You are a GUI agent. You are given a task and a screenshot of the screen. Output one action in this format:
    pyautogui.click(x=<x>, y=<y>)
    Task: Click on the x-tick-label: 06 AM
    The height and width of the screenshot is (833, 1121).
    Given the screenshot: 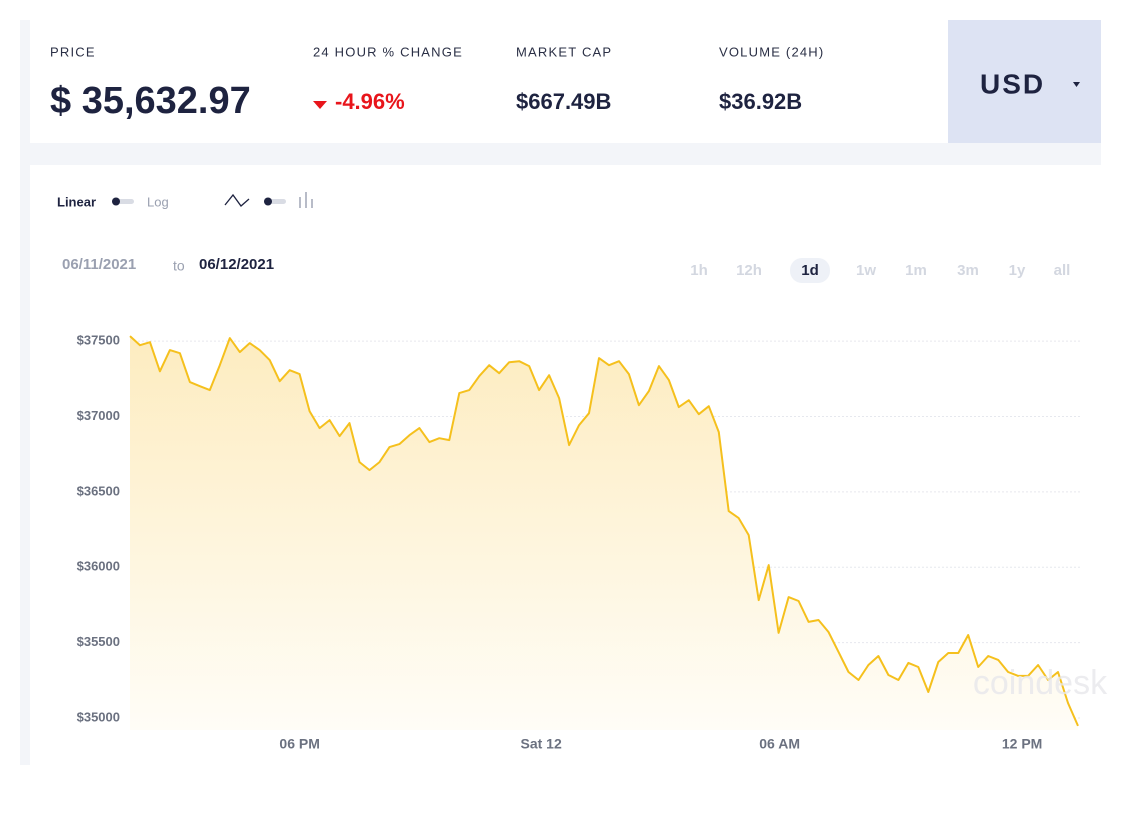 What is the action you would take?
    pyautogui.click(x=779, y=744)
    